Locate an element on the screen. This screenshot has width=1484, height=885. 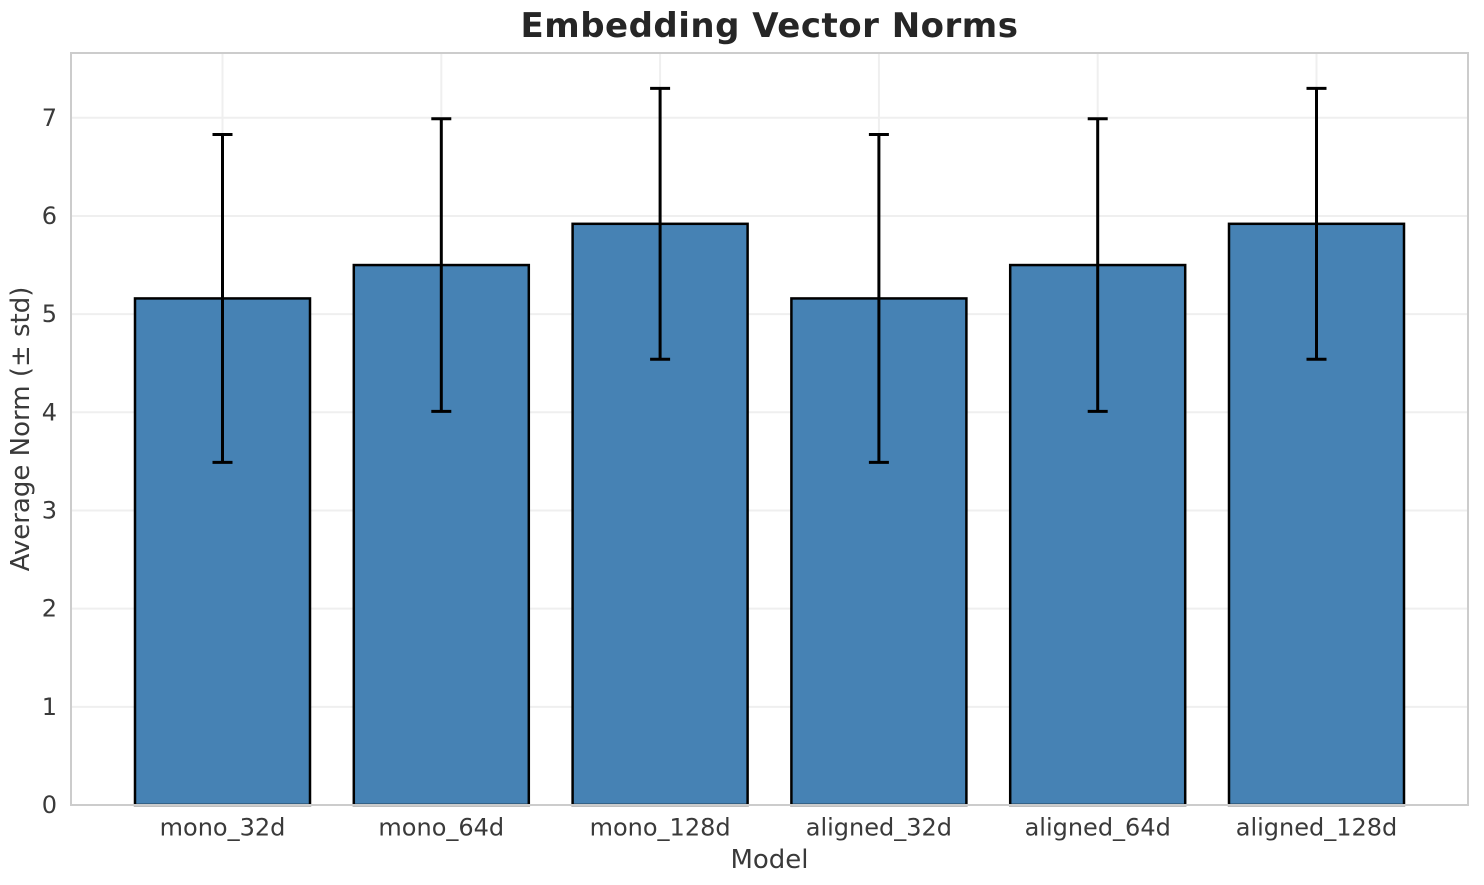
y-tick-label-3: 3 is located at coordinates (49, 510).